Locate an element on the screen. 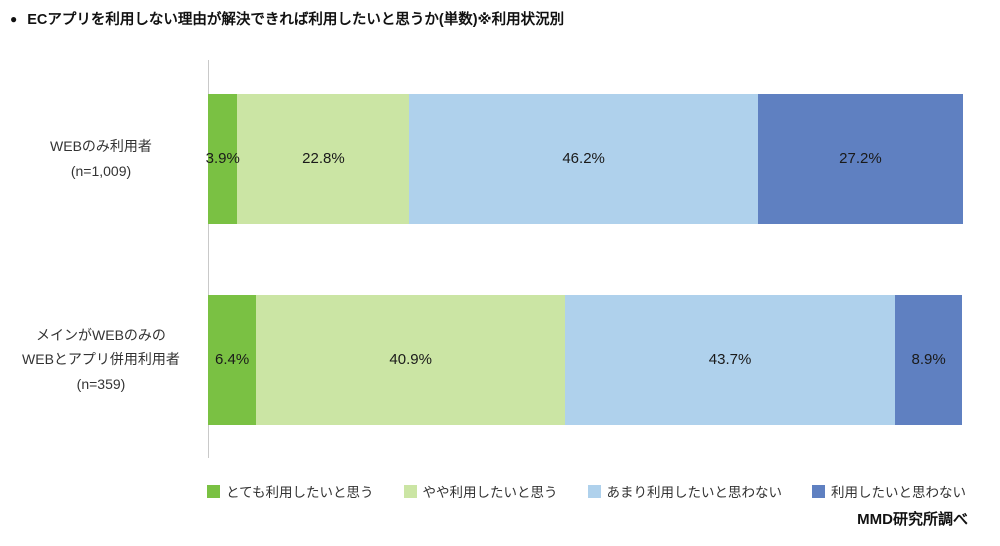 The height and width of the screenshot is (546, 1000). category-label-line: WEBとアプリ併用利用者 is located at coordinates (101, 359).